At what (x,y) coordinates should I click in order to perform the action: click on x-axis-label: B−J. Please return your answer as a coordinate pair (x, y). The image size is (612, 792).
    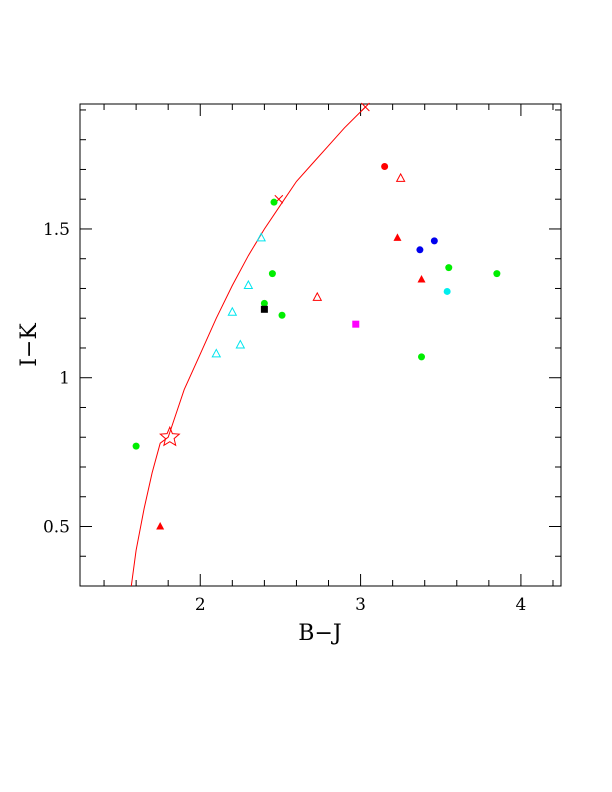
    Looking at the image, I should click on (319, 633).